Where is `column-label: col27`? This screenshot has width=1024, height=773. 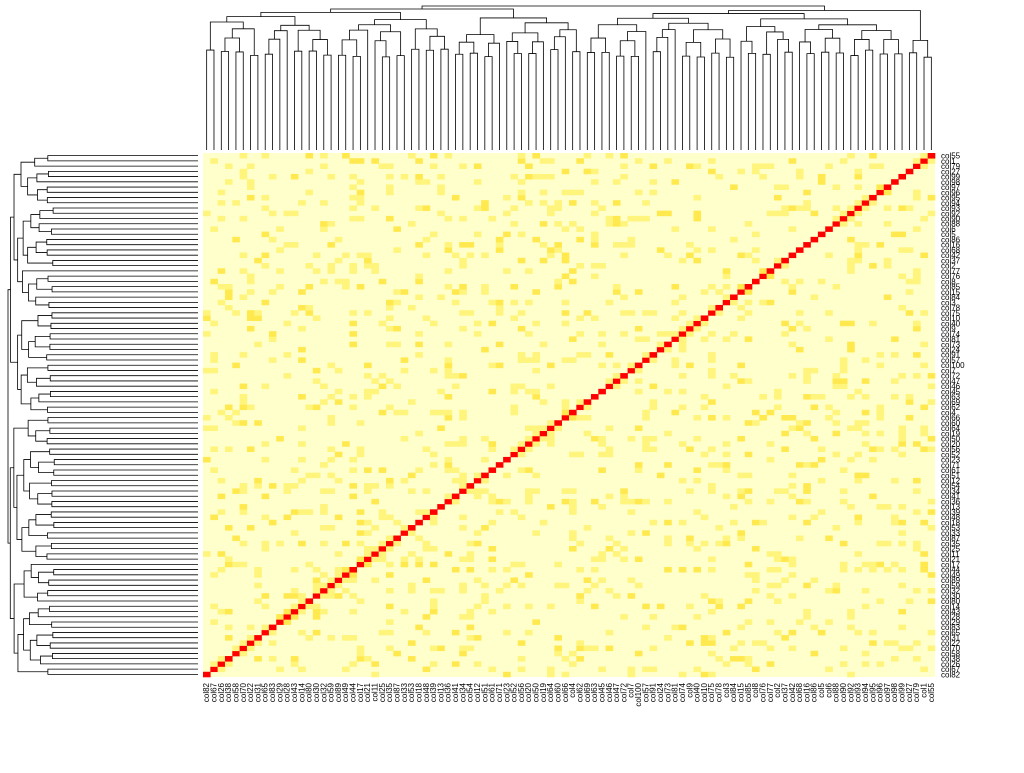 column-label: col27 is located at coordinates (909, 692).